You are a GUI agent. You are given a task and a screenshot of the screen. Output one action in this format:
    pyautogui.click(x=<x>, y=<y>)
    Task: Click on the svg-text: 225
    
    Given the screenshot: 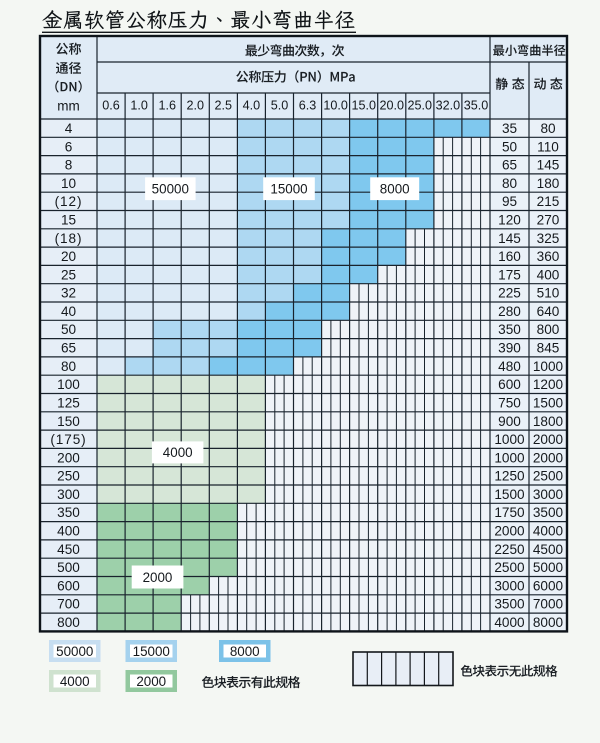 What is the action you would take?
    pyautogui.click(x=509, y=293)
    